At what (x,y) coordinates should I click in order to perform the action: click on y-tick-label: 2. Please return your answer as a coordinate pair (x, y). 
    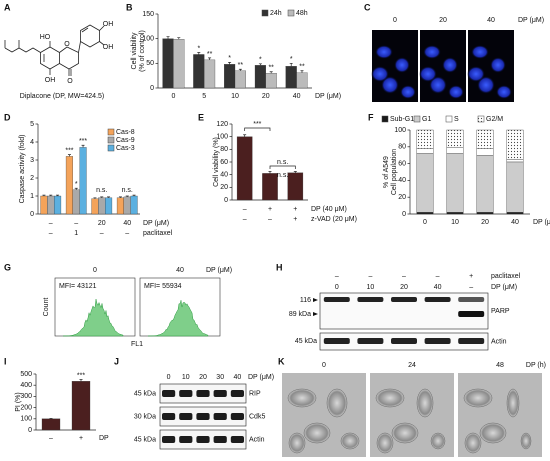
    Looking at the image, I should click on (32, 178).